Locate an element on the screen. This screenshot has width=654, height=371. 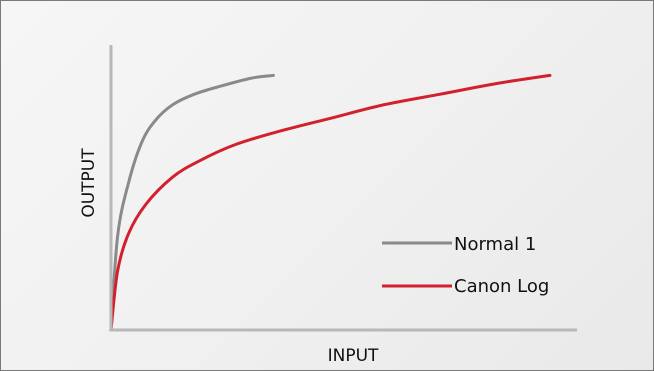
x-axis-title: INPUT is located at coordinates (353, 356).